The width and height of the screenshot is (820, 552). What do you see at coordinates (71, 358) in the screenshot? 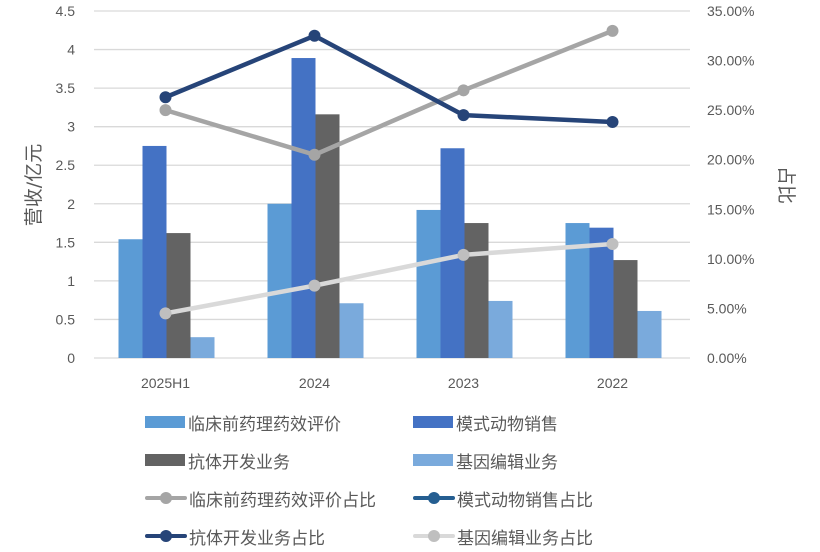
I see `y-tick-label: 0` at bounding box center [71, 358].